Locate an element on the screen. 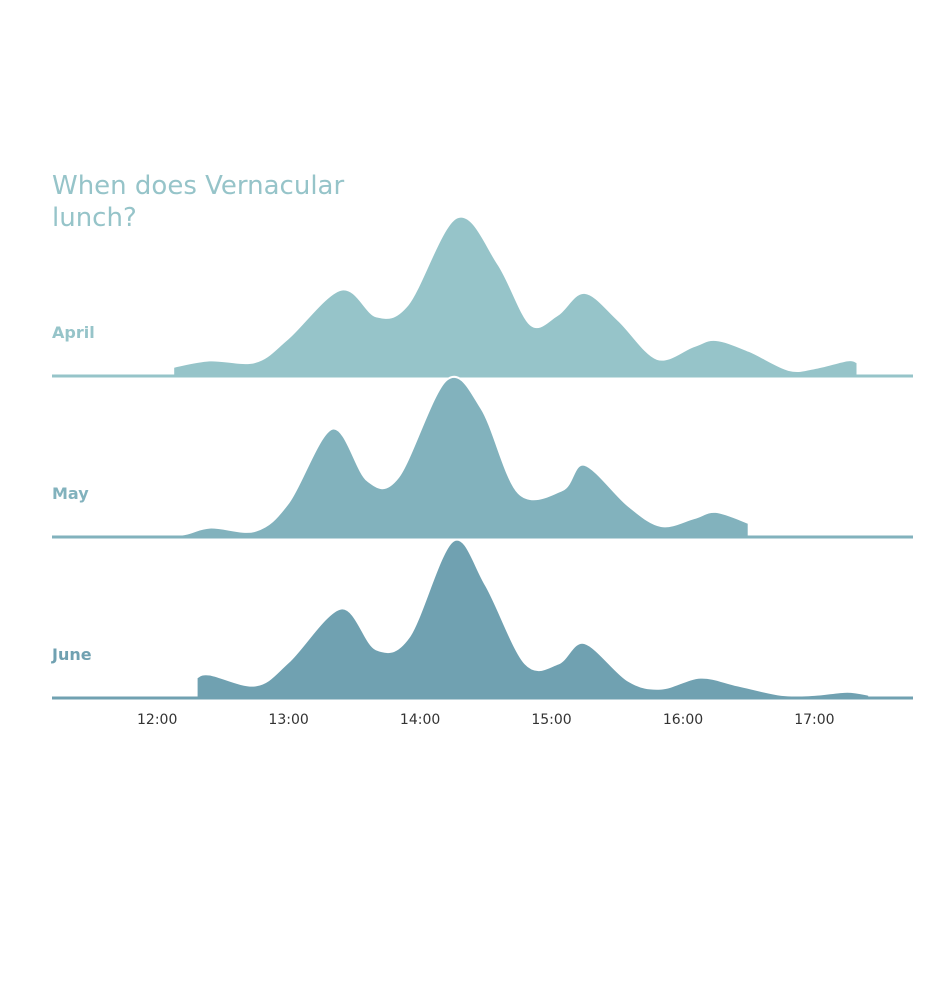 The width and height of the screenshot is (950, 1008). ridge-label-april: April is located at coordinates (73, 332).